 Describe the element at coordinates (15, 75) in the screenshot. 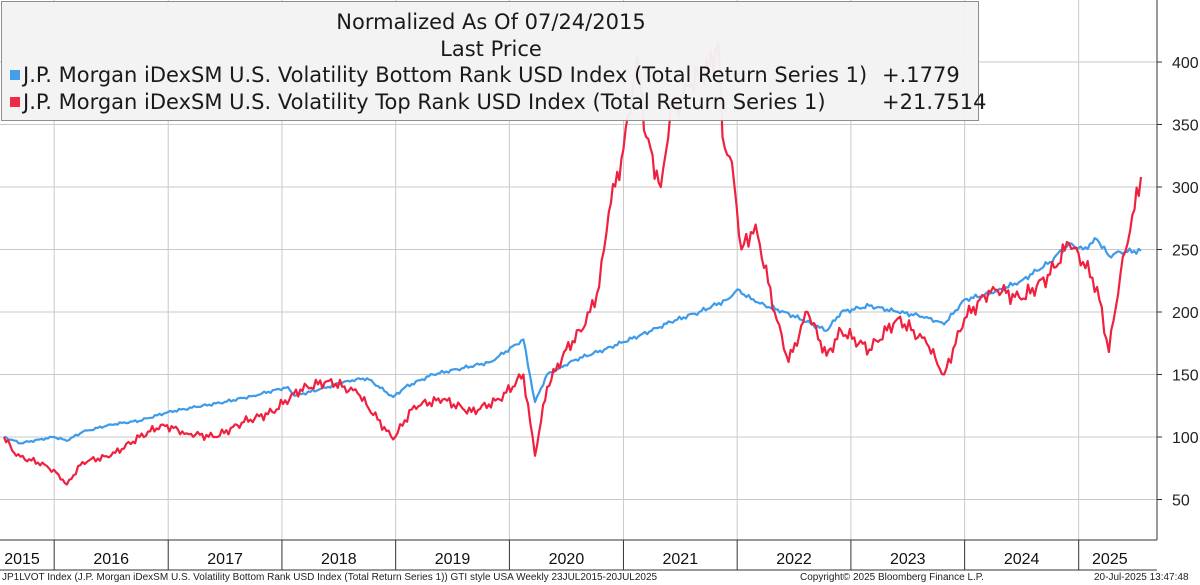

I see `legend-swatch-blue` at that location.